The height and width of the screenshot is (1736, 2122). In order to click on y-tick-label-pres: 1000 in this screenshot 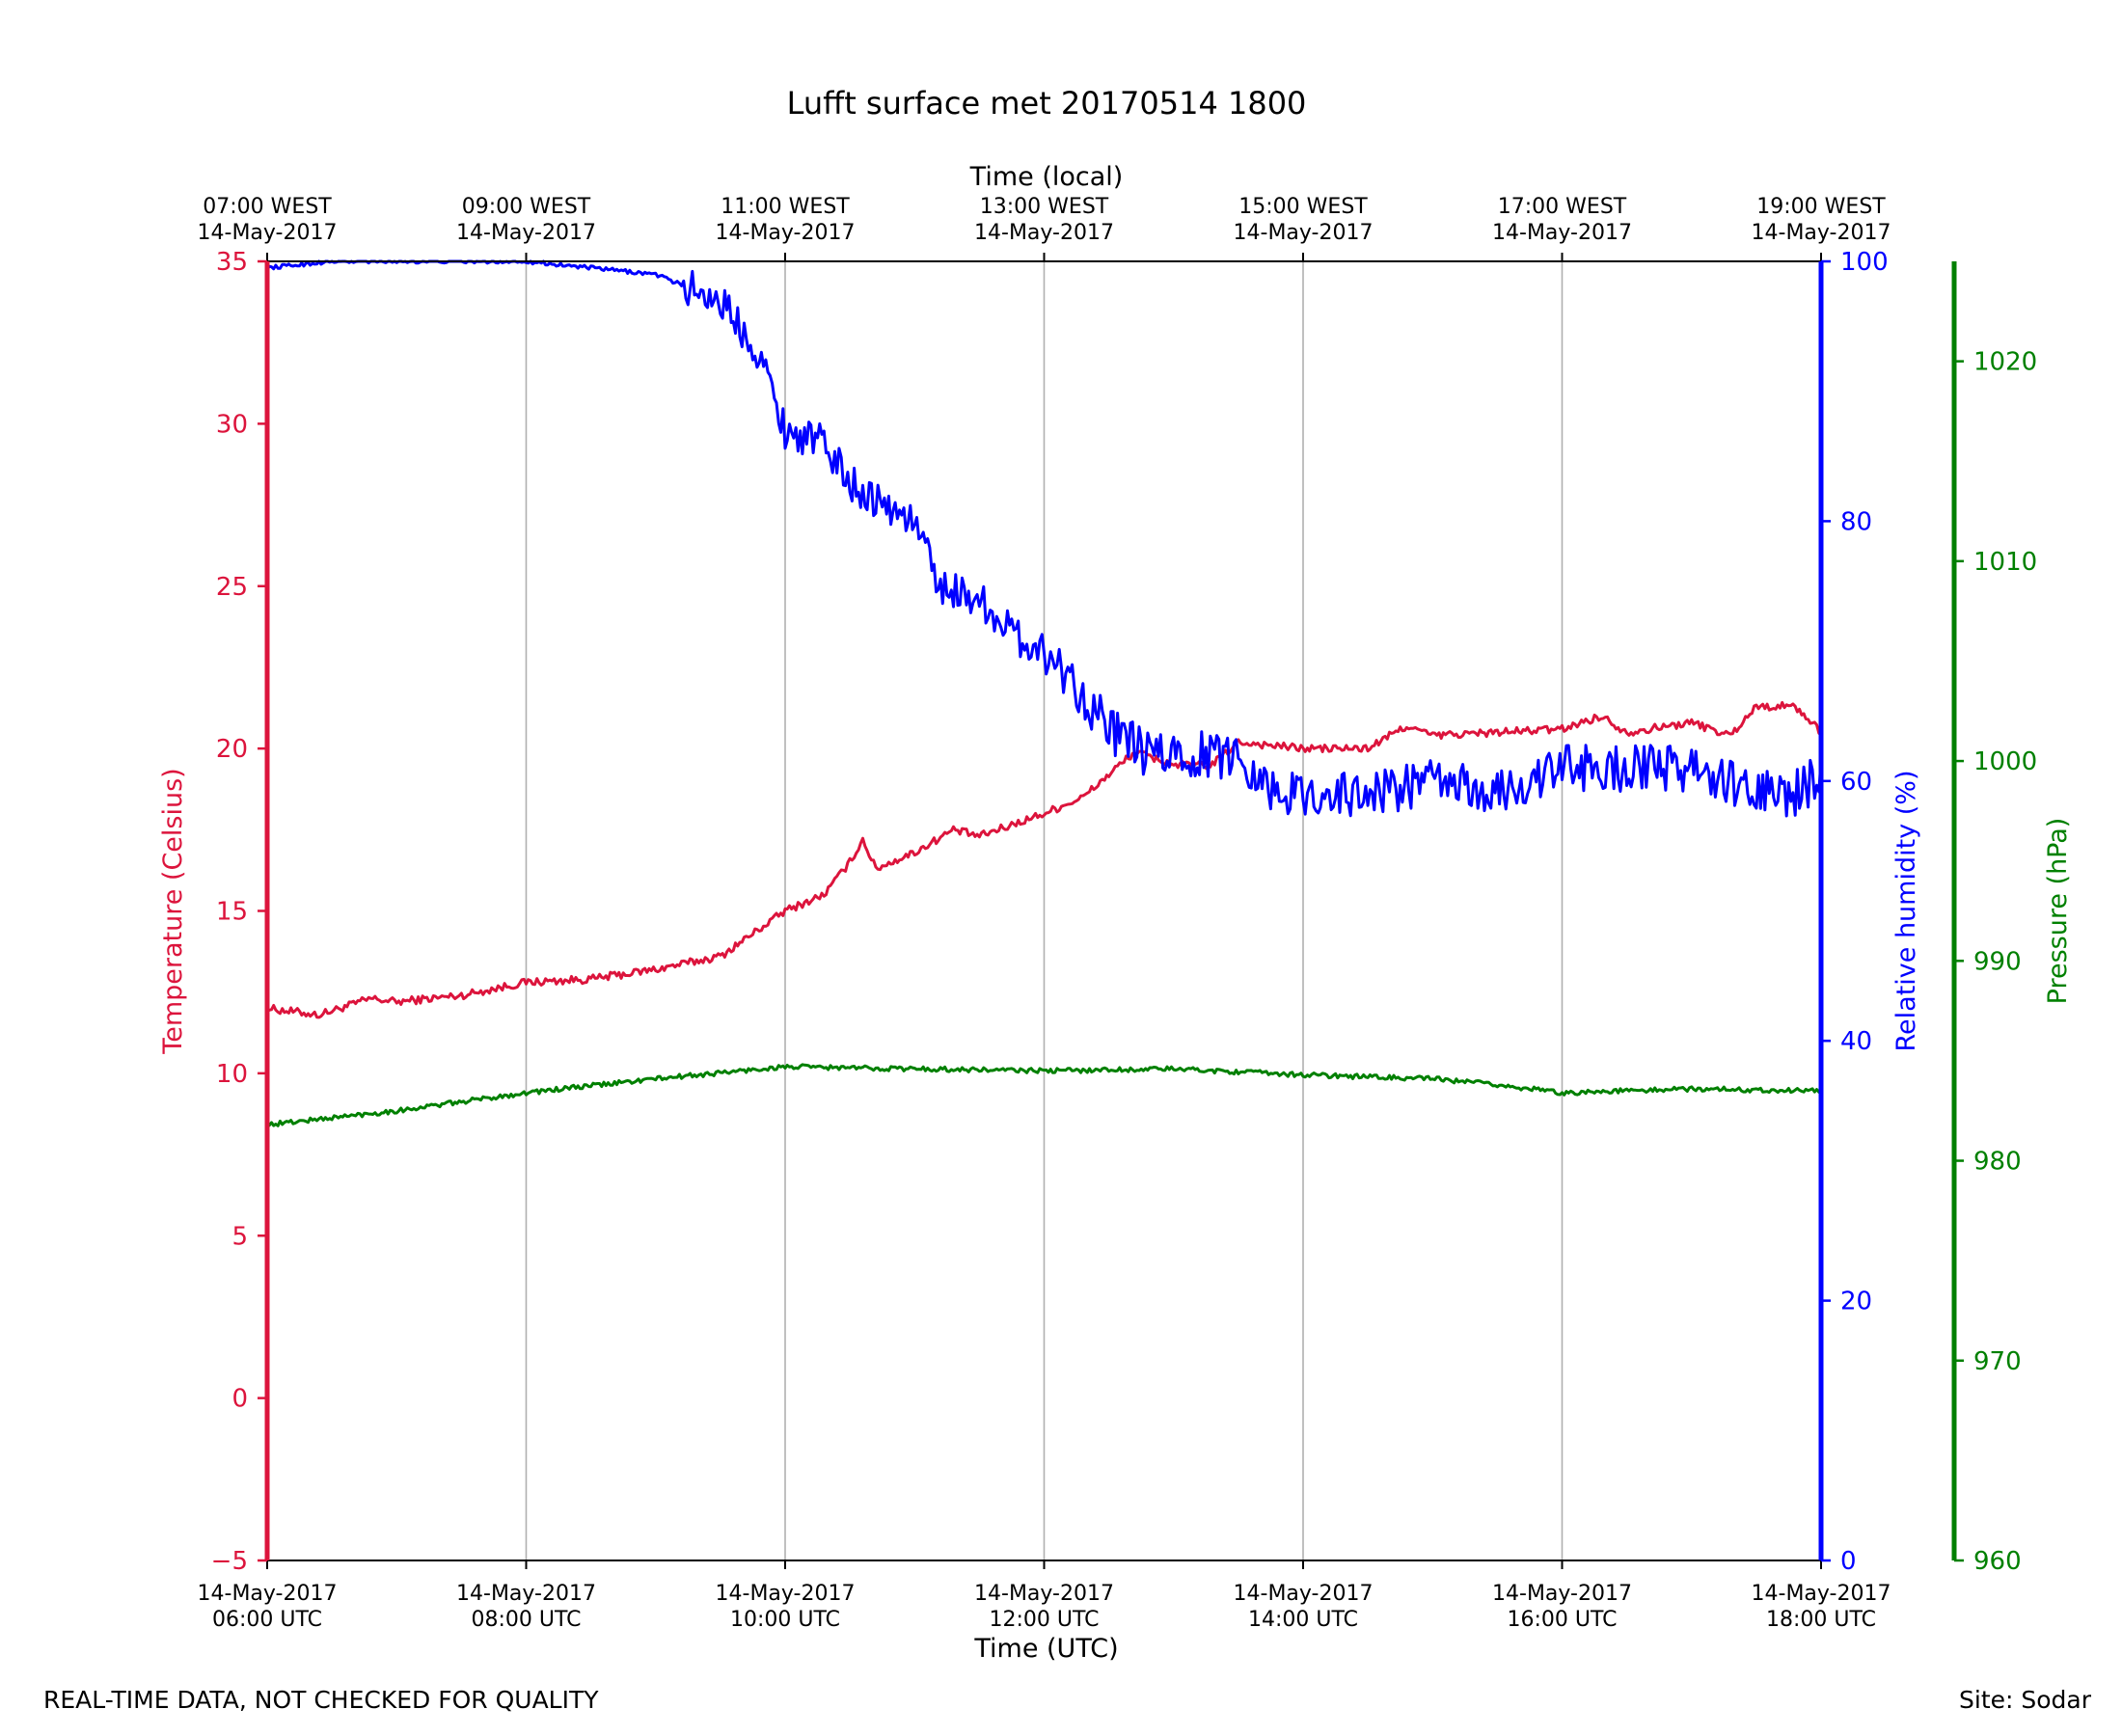, I will do `click(2005, 761)`.